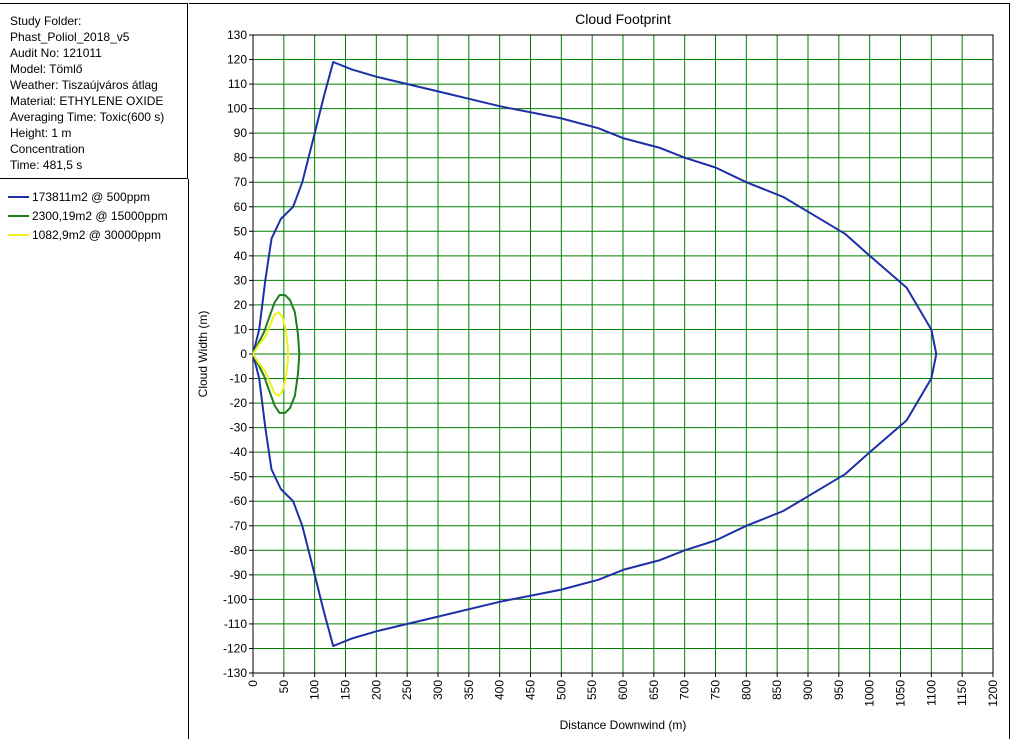 The width and height of the screenshot is (1010, 739). What do you see at coordinates (839, 690) in the screenshot?
I see `x-tick-label: 950` at bounding box center [839, 690].